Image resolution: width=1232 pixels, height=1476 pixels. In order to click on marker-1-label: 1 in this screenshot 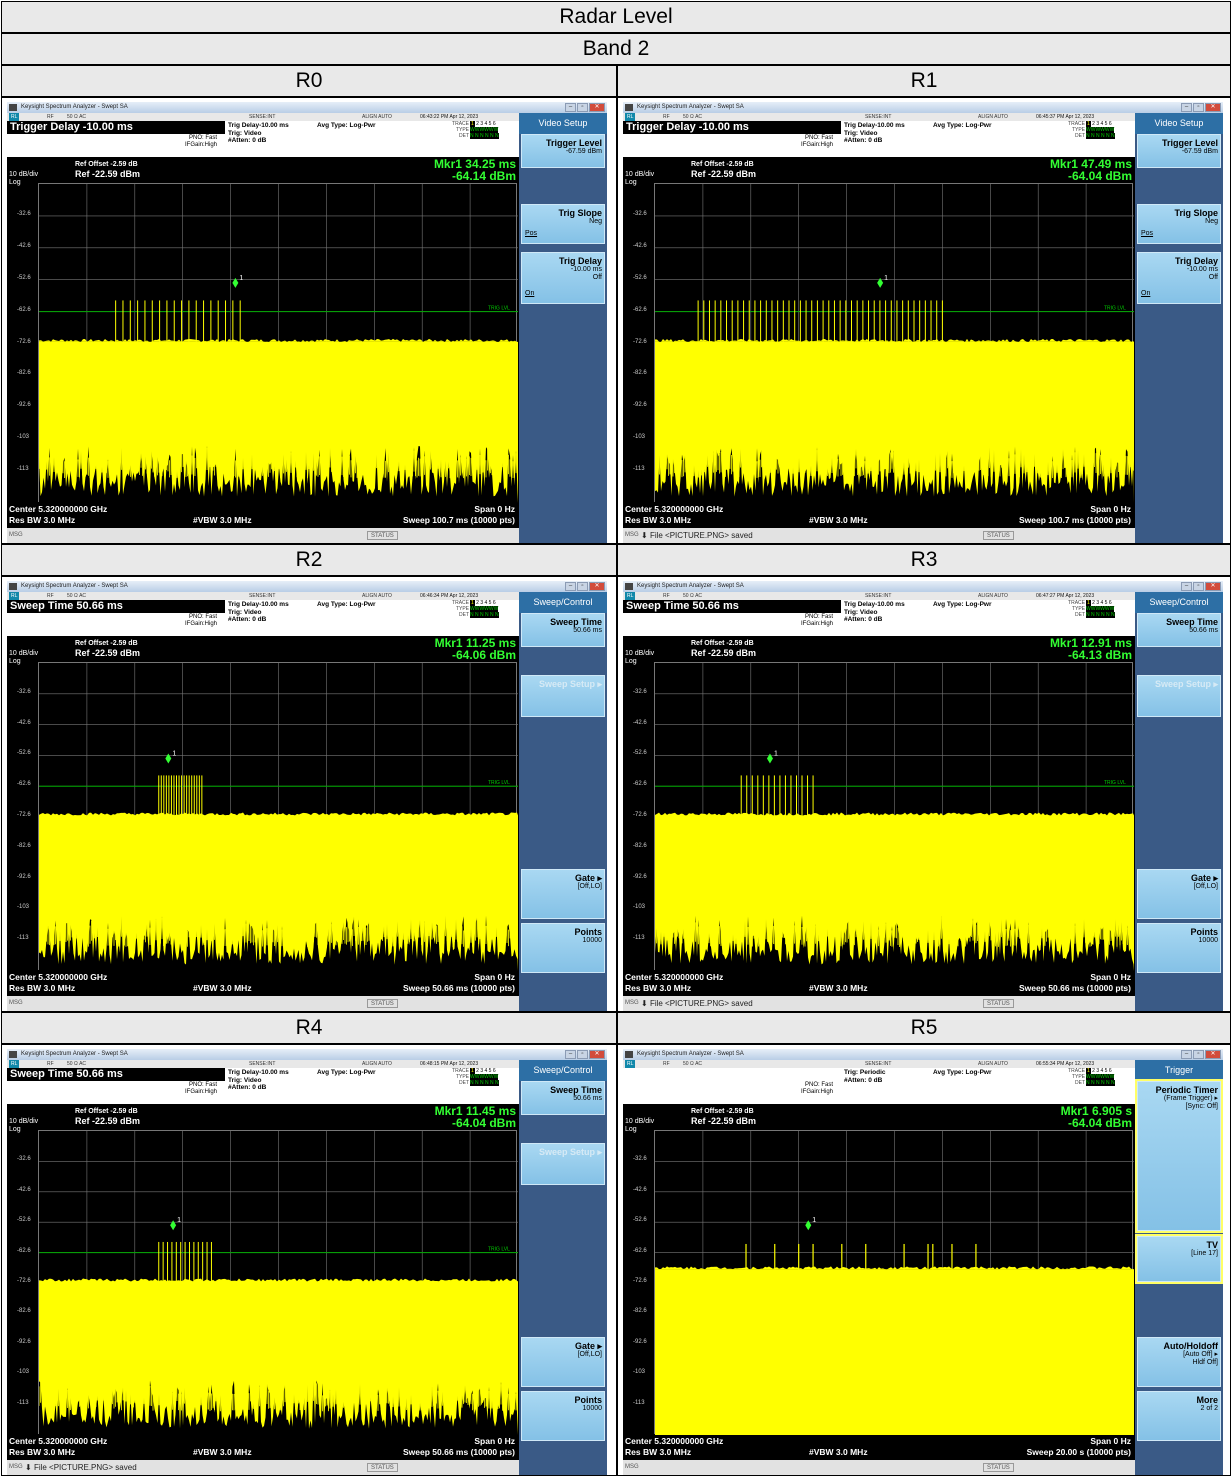, I will do `click(776, 753)`.